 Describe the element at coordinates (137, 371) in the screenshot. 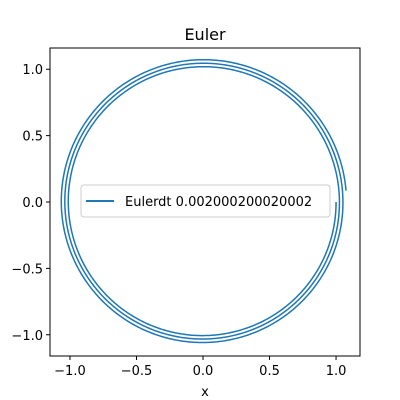

I see `x-tick-label: −0.5` at that location.